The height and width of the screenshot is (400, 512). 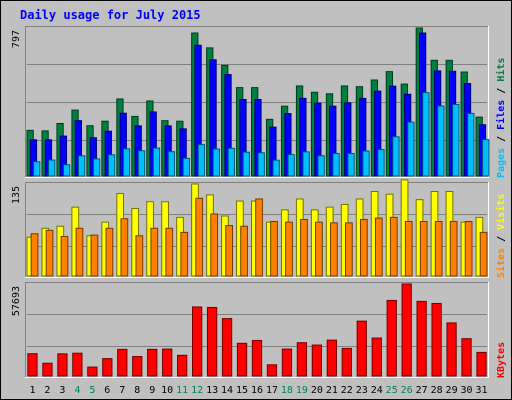 What do you see at coordinates (77, 390) in the screenshot?
I see `day-label-4: 4` at bounding box center [77, 390].